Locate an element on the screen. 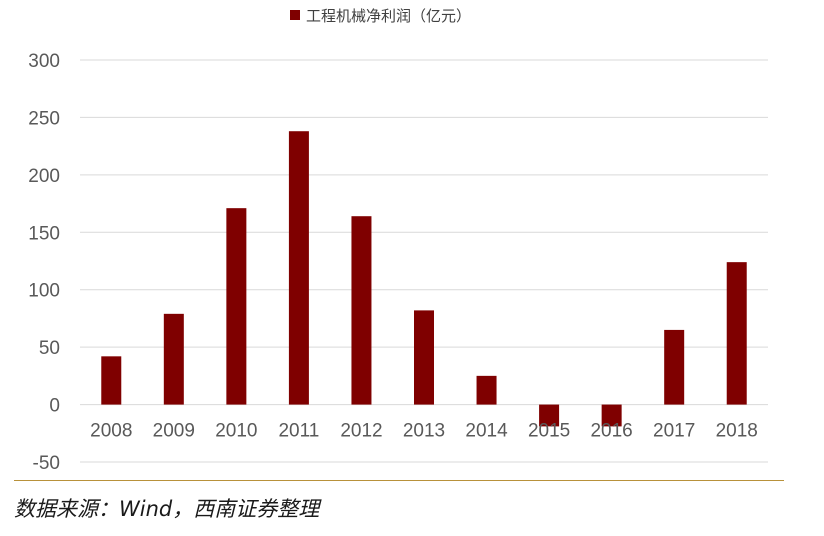  x-tick-label: 2010 is located at coordinates (236, 431).